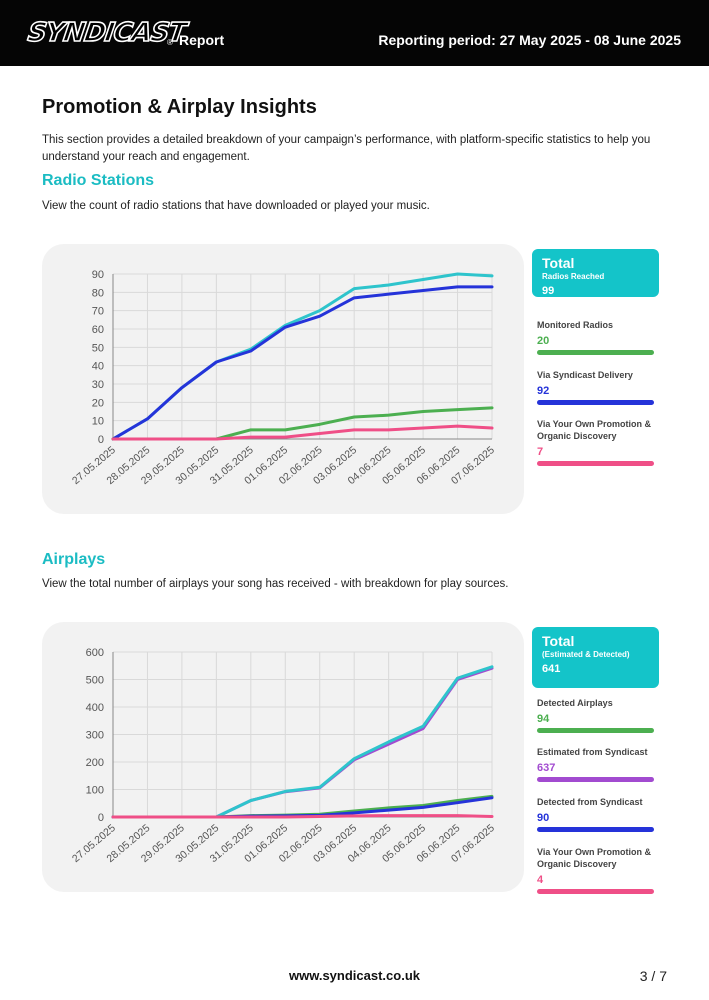 Image resolution: width=709 pixels, height=1000 pixels. What do you see at coordinates (98, 180) in the screenshot?
I see `radio-section-title: Radio Stations` at bounding box center [98, 180].